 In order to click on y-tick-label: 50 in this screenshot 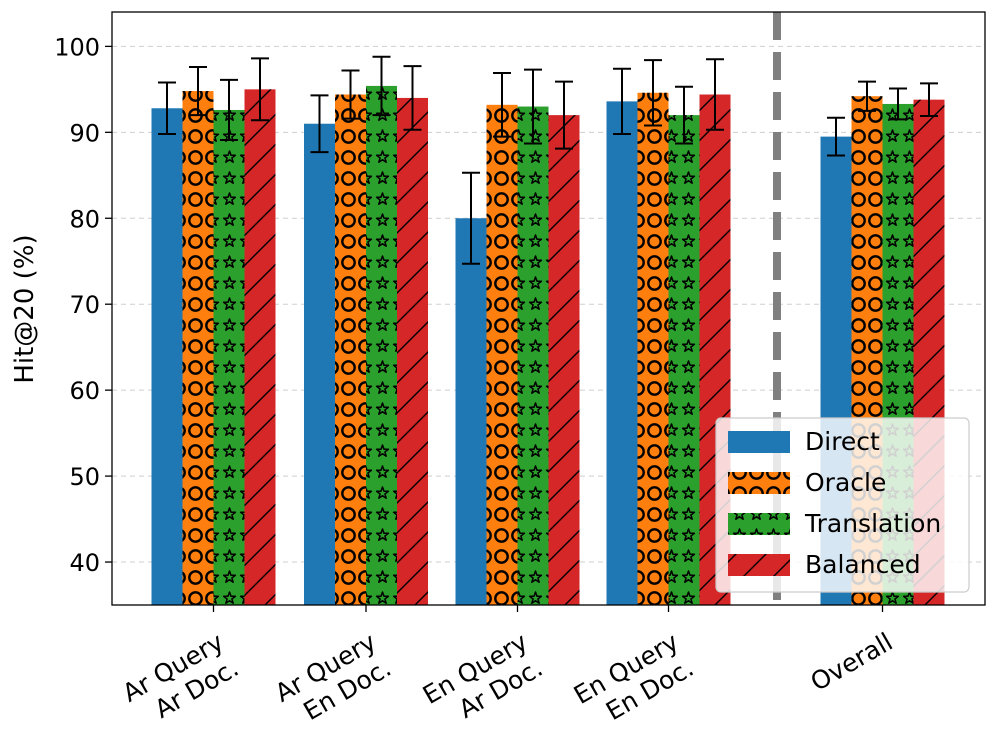, I will do `click(84, 477)`.